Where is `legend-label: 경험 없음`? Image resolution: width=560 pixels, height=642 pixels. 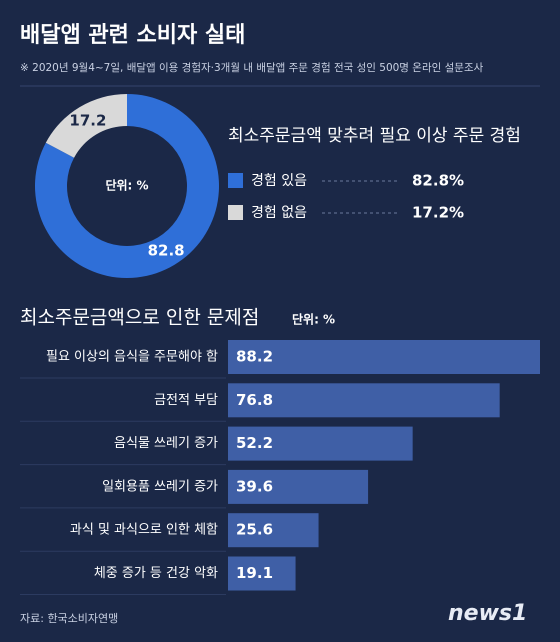 legend-label: 경험 없음 is located at coordinates (279, 213).